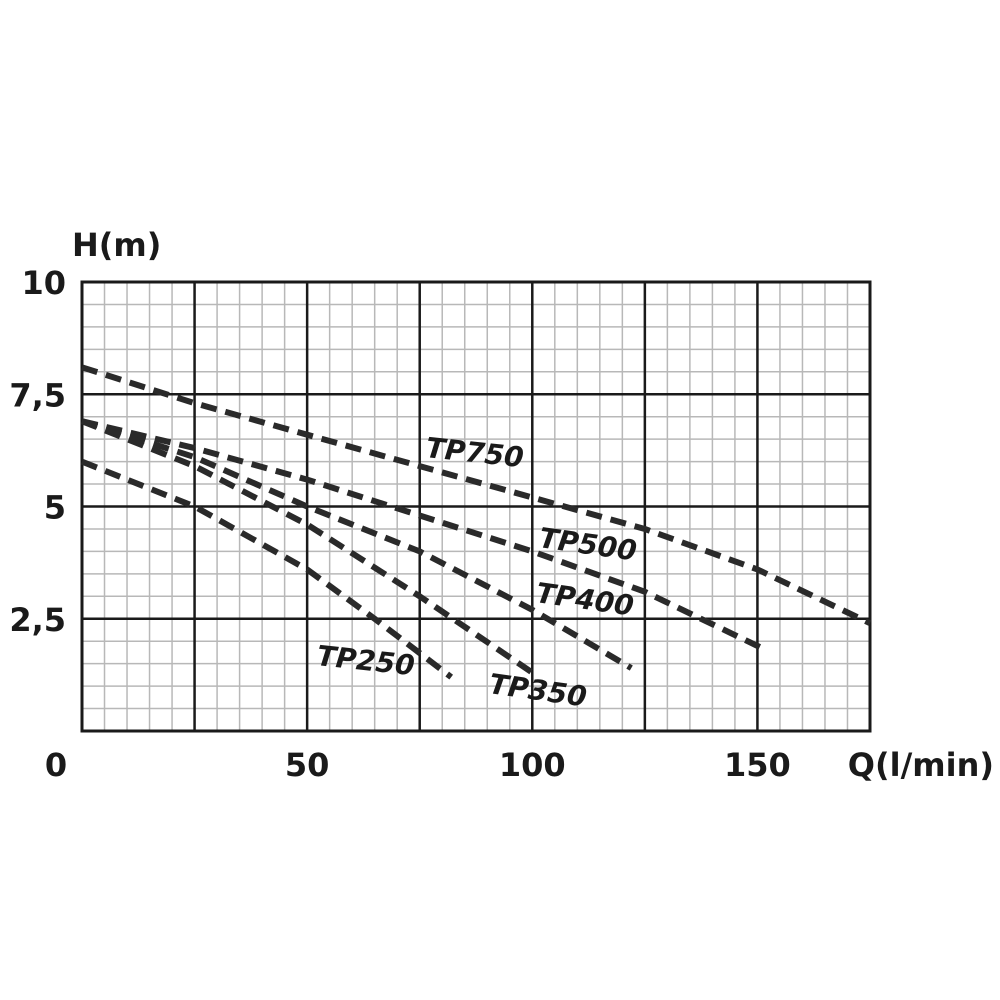 The width and height of the screenshot is (1000, 1000). I want to click on series-label-tp350: TP350, so click(538, 690).